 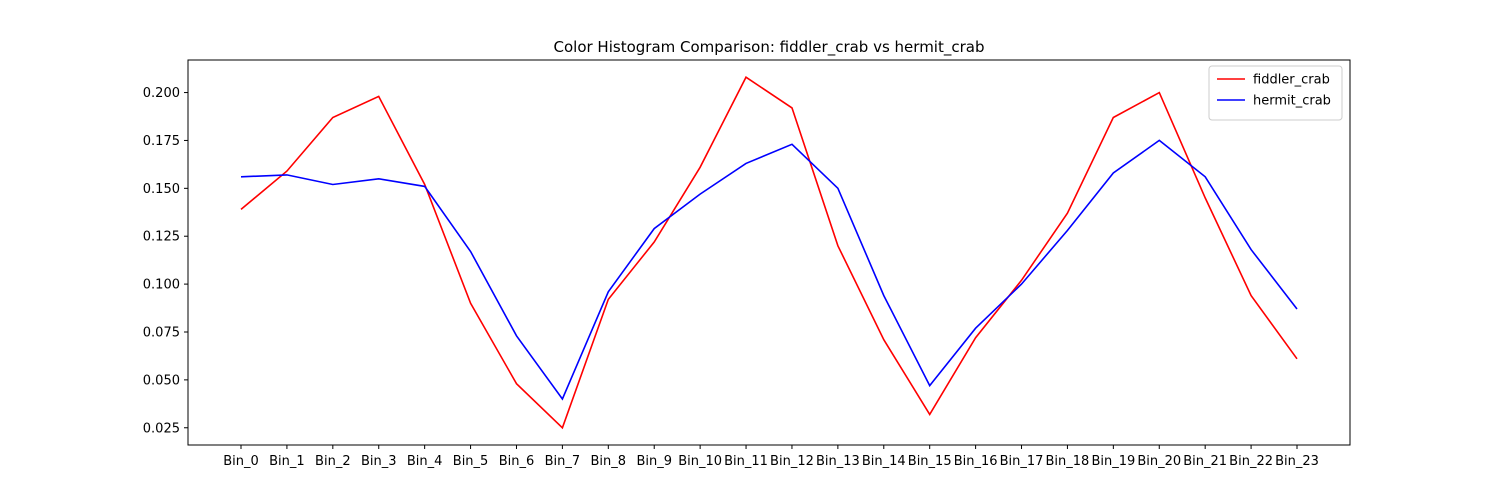 What do you see at coordinates (165, 261) in the screenshot?
I see `y-axis: 0.025 0.050 0.075 0.100 0.125 0.150 0.175 0.200` at bounding box center [165, 261].